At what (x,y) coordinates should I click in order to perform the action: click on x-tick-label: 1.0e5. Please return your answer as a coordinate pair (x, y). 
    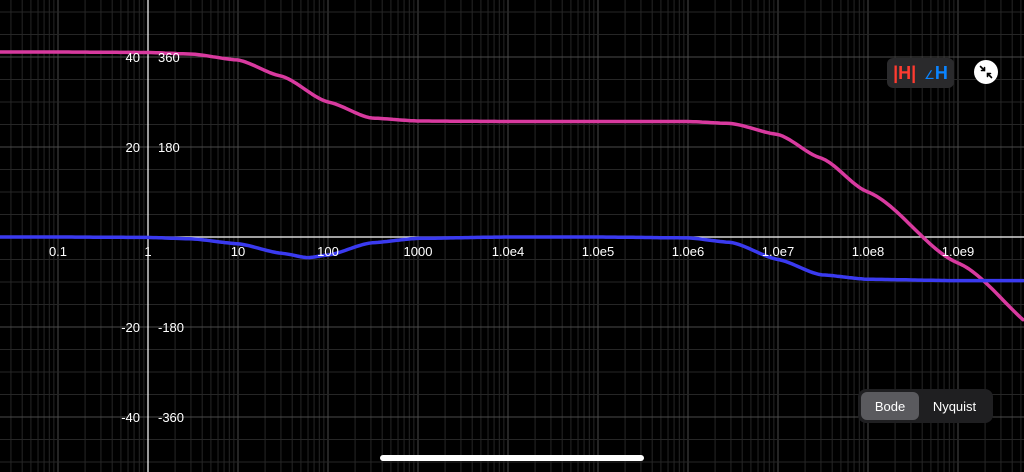
    Looking at the image, I should click on (598, 251).